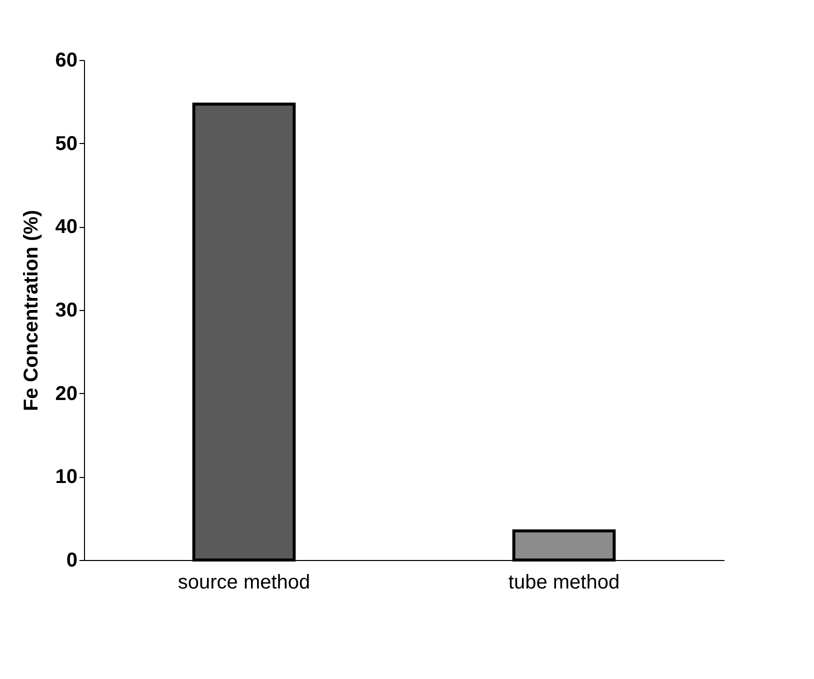 The height and width of the screenshot is (679, 814). I want to click on y-tick-label: 0, so click(72, 561).